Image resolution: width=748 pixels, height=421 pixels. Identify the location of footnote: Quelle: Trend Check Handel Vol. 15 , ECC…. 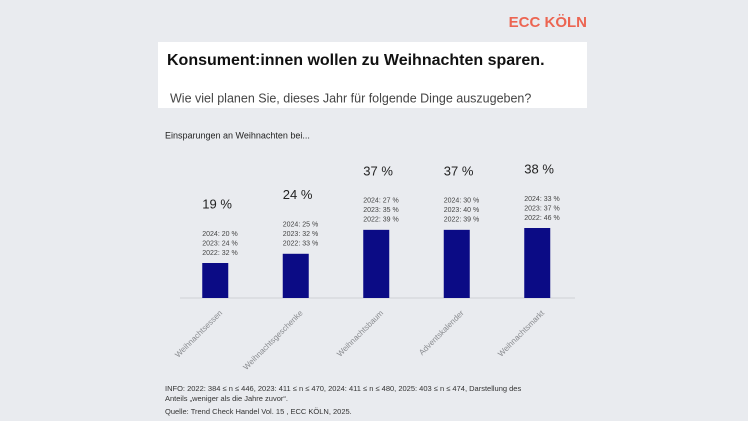
(258, 411).